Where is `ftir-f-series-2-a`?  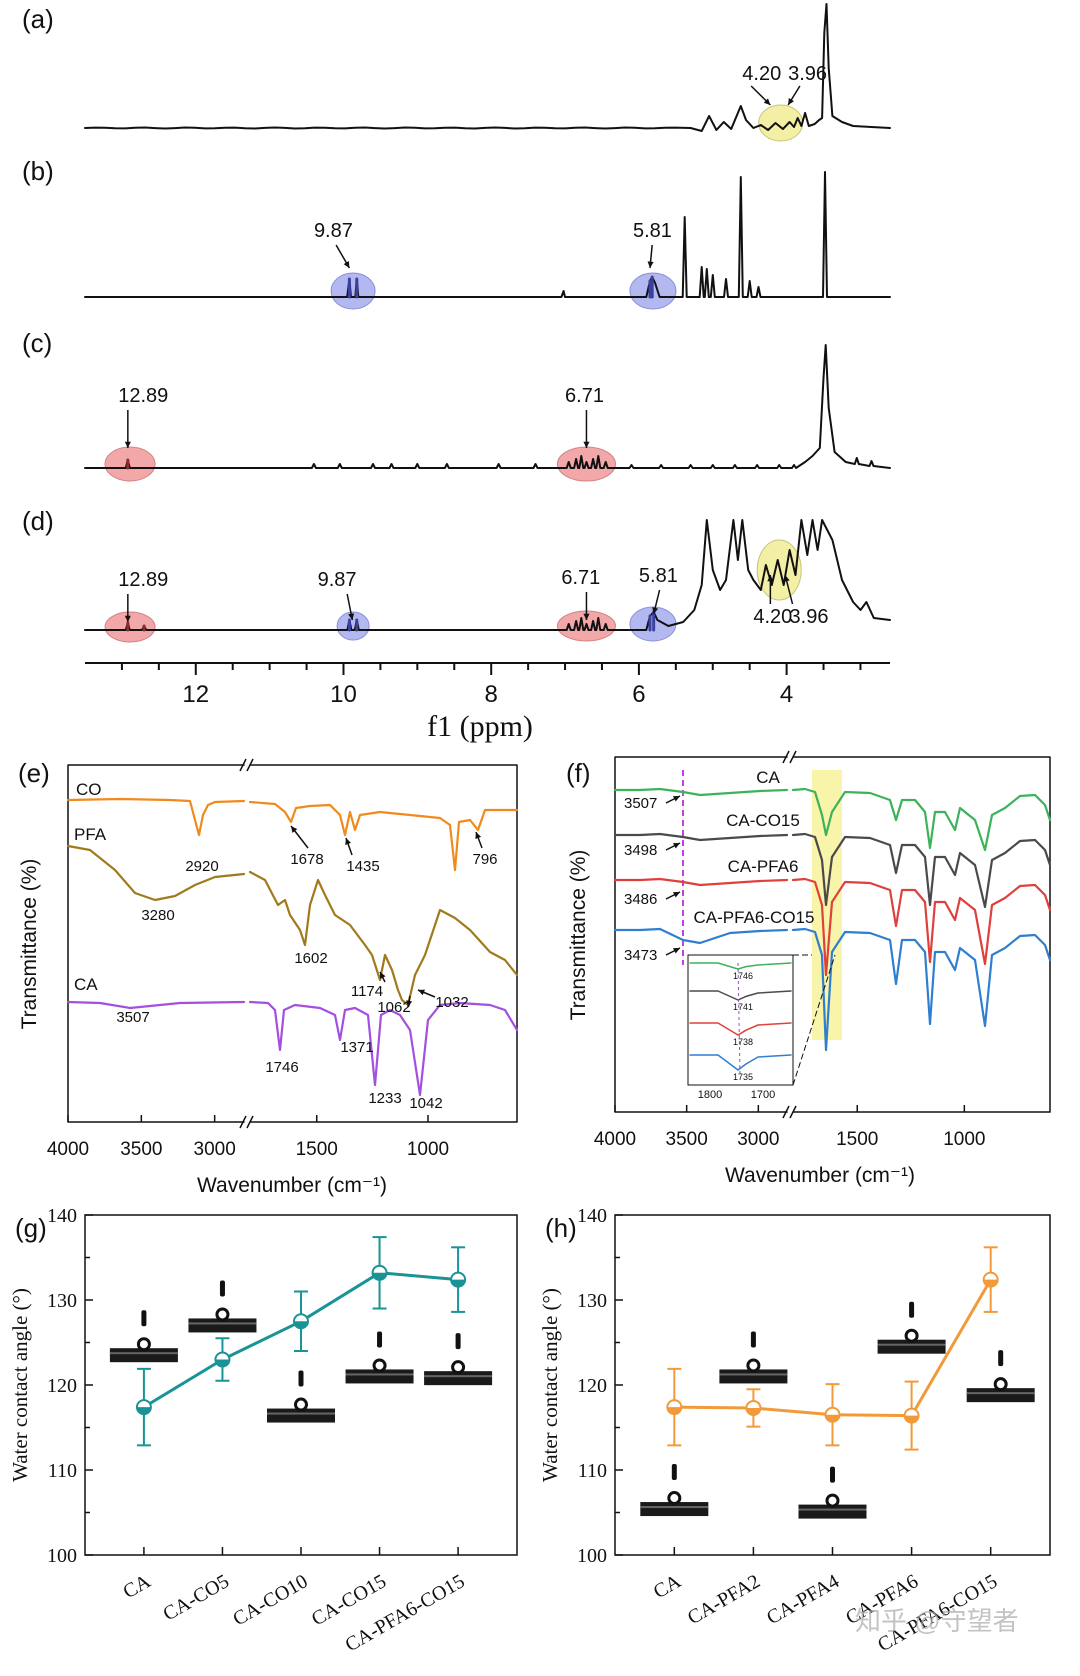
ftir-f-series-2-a is located at coordinates (701, 882).